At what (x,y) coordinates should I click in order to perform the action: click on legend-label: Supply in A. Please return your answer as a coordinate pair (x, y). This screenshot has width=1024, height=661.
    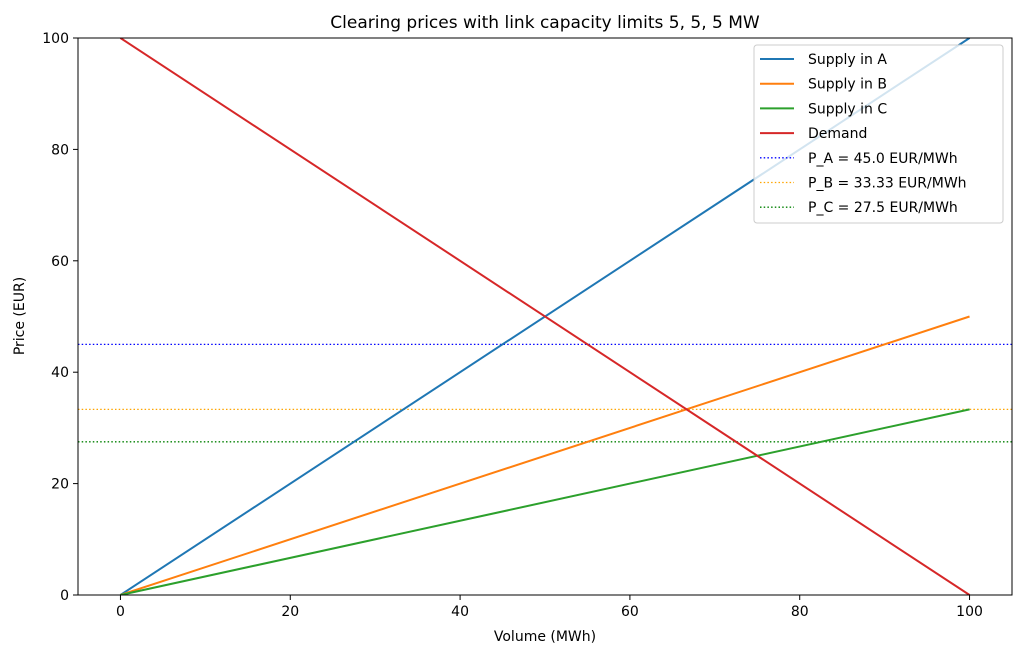
    Looking at the image, I should click on (847, 60).